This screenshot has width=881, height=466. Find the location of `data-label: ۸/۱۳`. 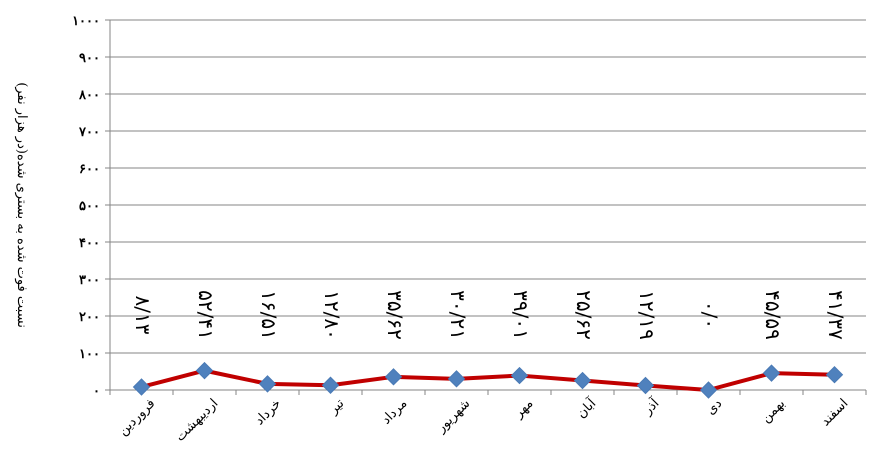

data-label: ۸/۱۳ is located at coordinates (143, 315).